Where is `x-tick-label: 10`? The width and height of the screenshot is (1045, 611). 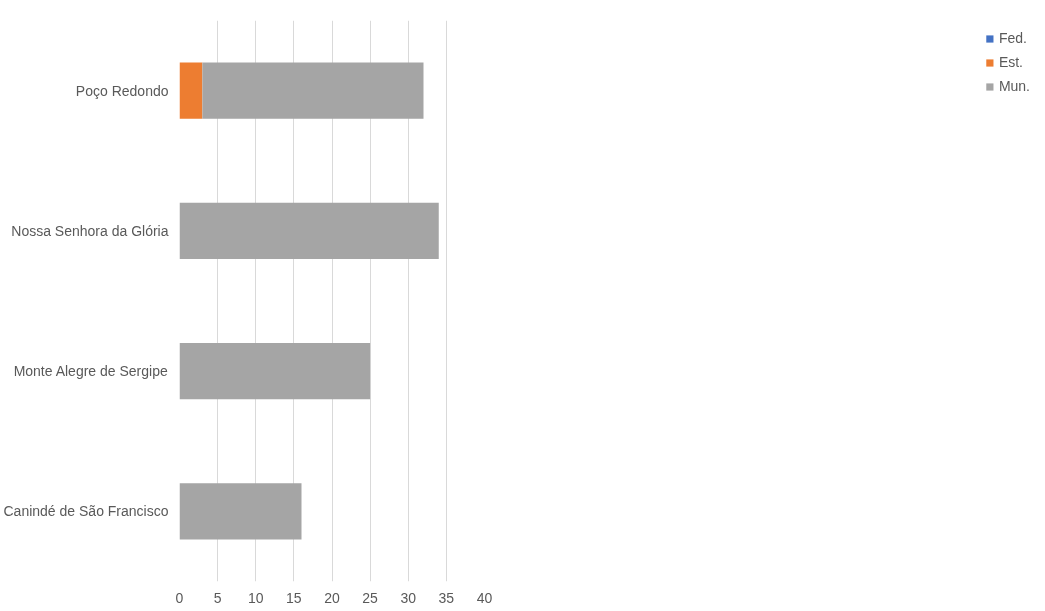
x-tick-label: 10 is located at coordinates (255, 597).